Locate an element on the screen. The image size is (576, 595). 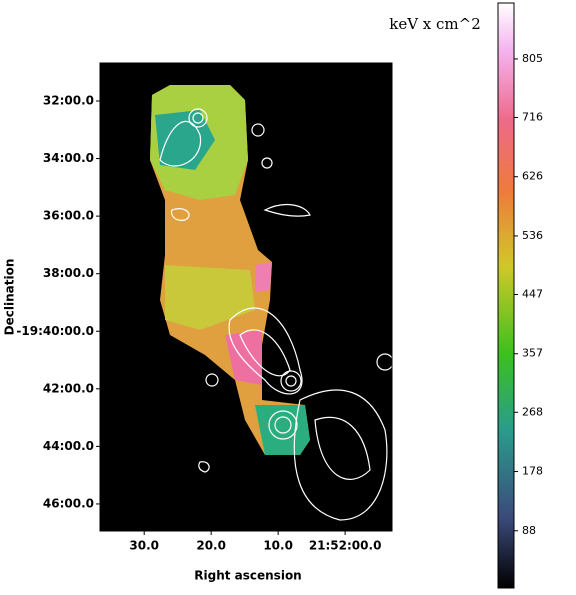
colorbar-tick-label: 626 is located at coordinates (532, 176).